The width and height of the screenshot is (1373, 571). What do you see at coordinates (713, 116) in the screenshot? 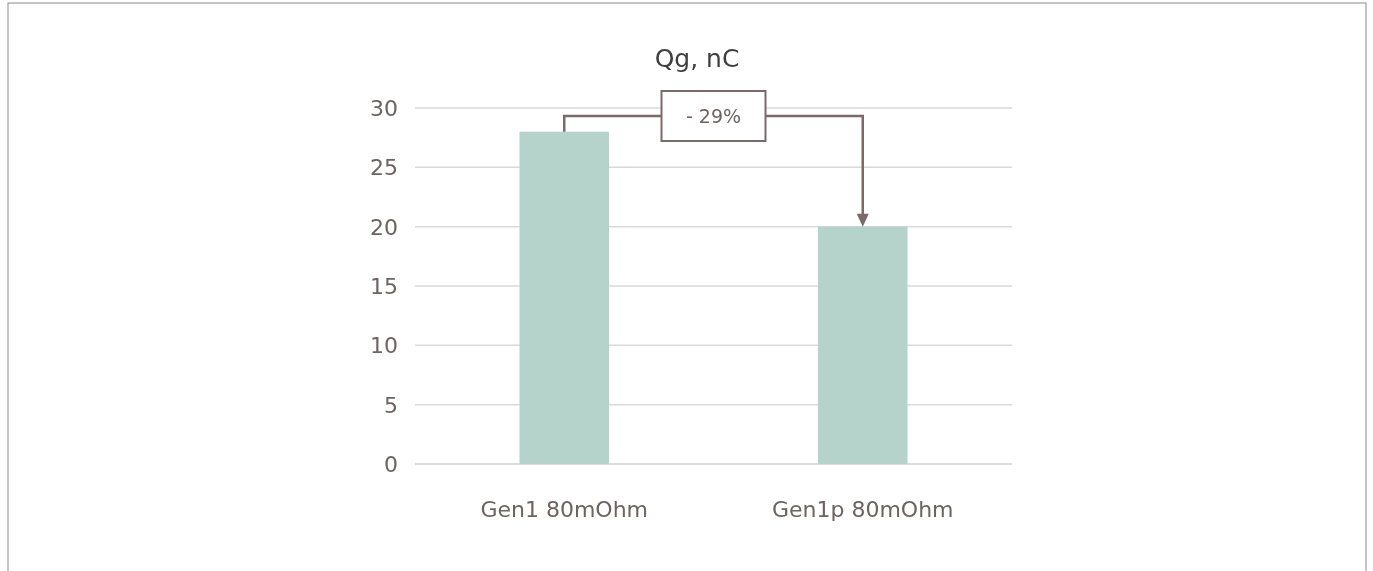
I see `annotation: - 29%` at bounding box center [713, 116].